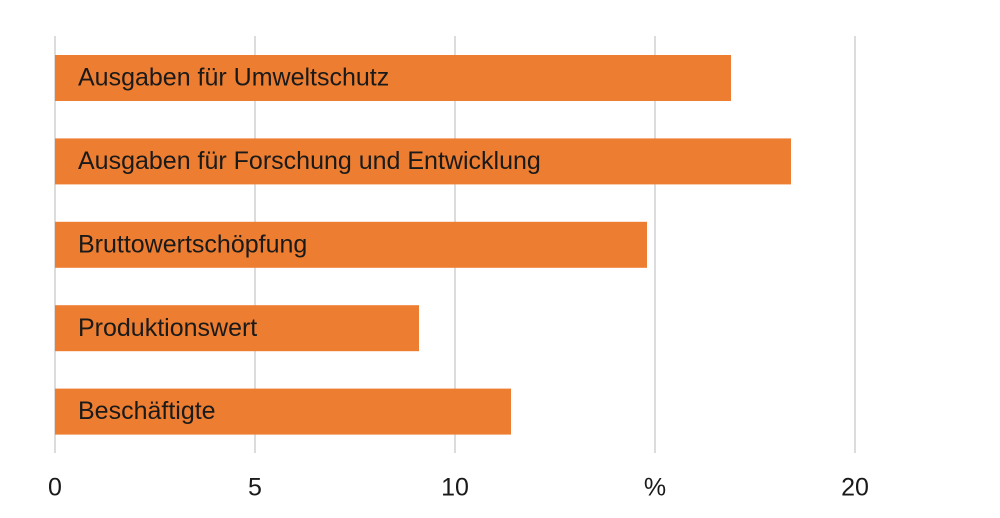 Image resolution: width=1000 pixels, height=518 pixels. I want to click on x-tick-label: 20, so click(855, 488).